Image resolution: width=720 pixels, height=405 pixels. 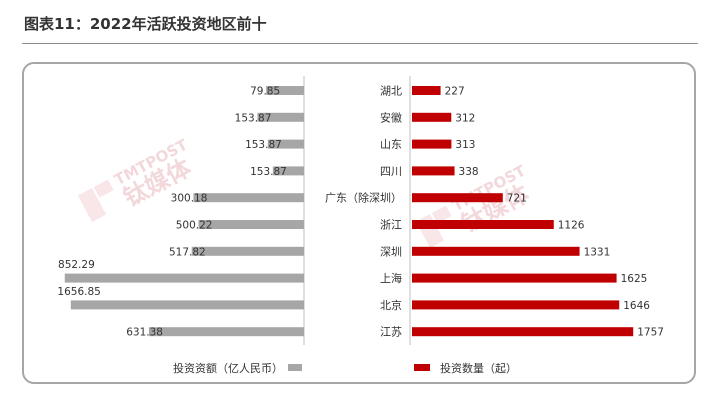 I want to click on watermark-logo-bar, so click(x=92, y=205).